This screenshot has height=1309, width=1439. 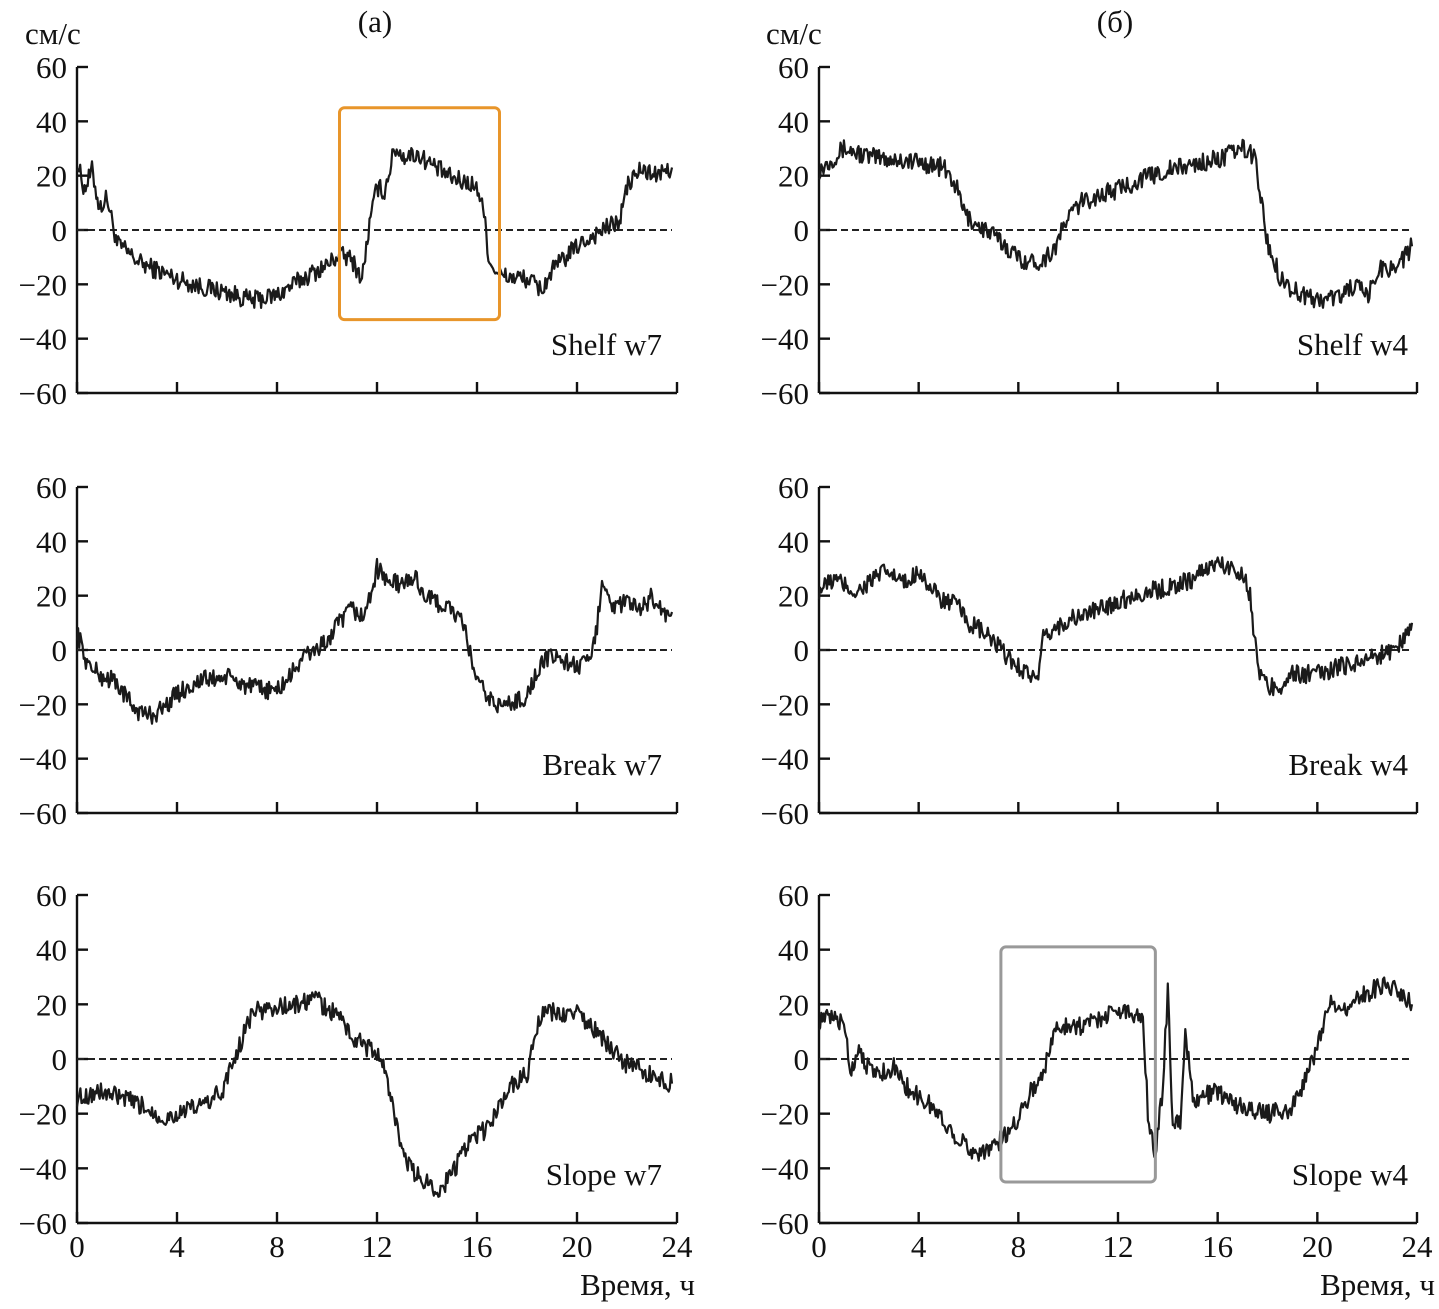 What do you see at coordinates (1115, 21) in the screenshot?
I see `panel-tag-b: (б)` at bounding box center [1115, 21].